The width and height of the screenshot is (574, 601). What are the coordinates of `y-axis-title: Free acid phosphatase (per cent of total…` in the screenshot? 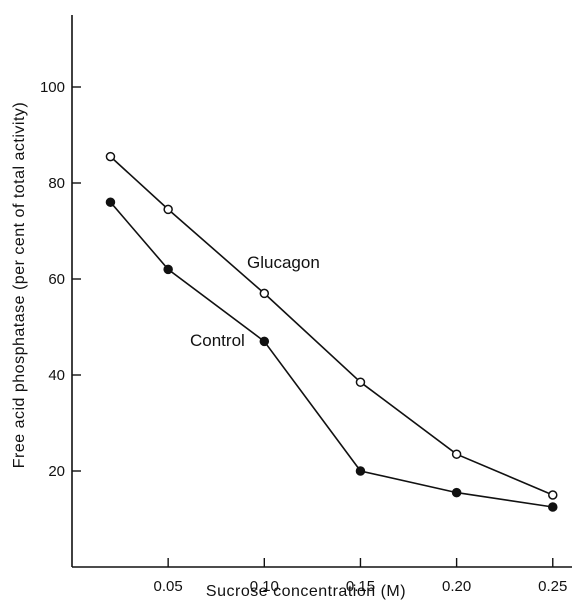 It's located at (19, 285).